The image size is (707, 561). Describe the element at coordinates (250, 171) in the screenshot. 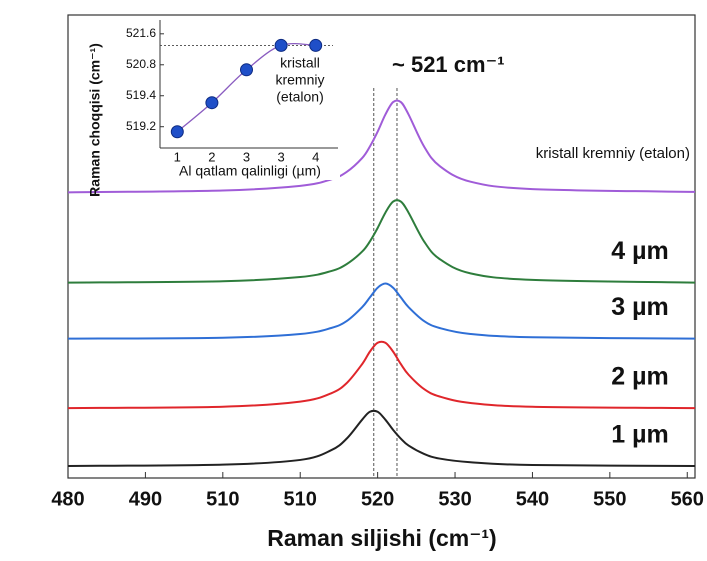

I see `inset-x-axis-title: Al qatlam qalinligi (µm)` at that location.